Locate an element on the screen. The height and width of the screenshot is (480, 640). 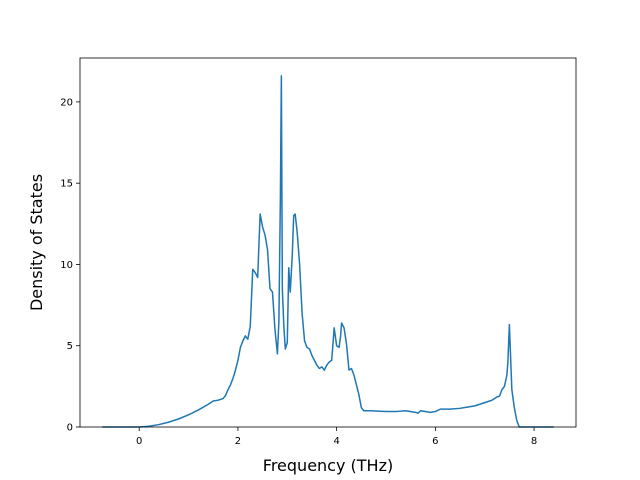
y-tick-label: 10 is located at coordinates (66, 265).